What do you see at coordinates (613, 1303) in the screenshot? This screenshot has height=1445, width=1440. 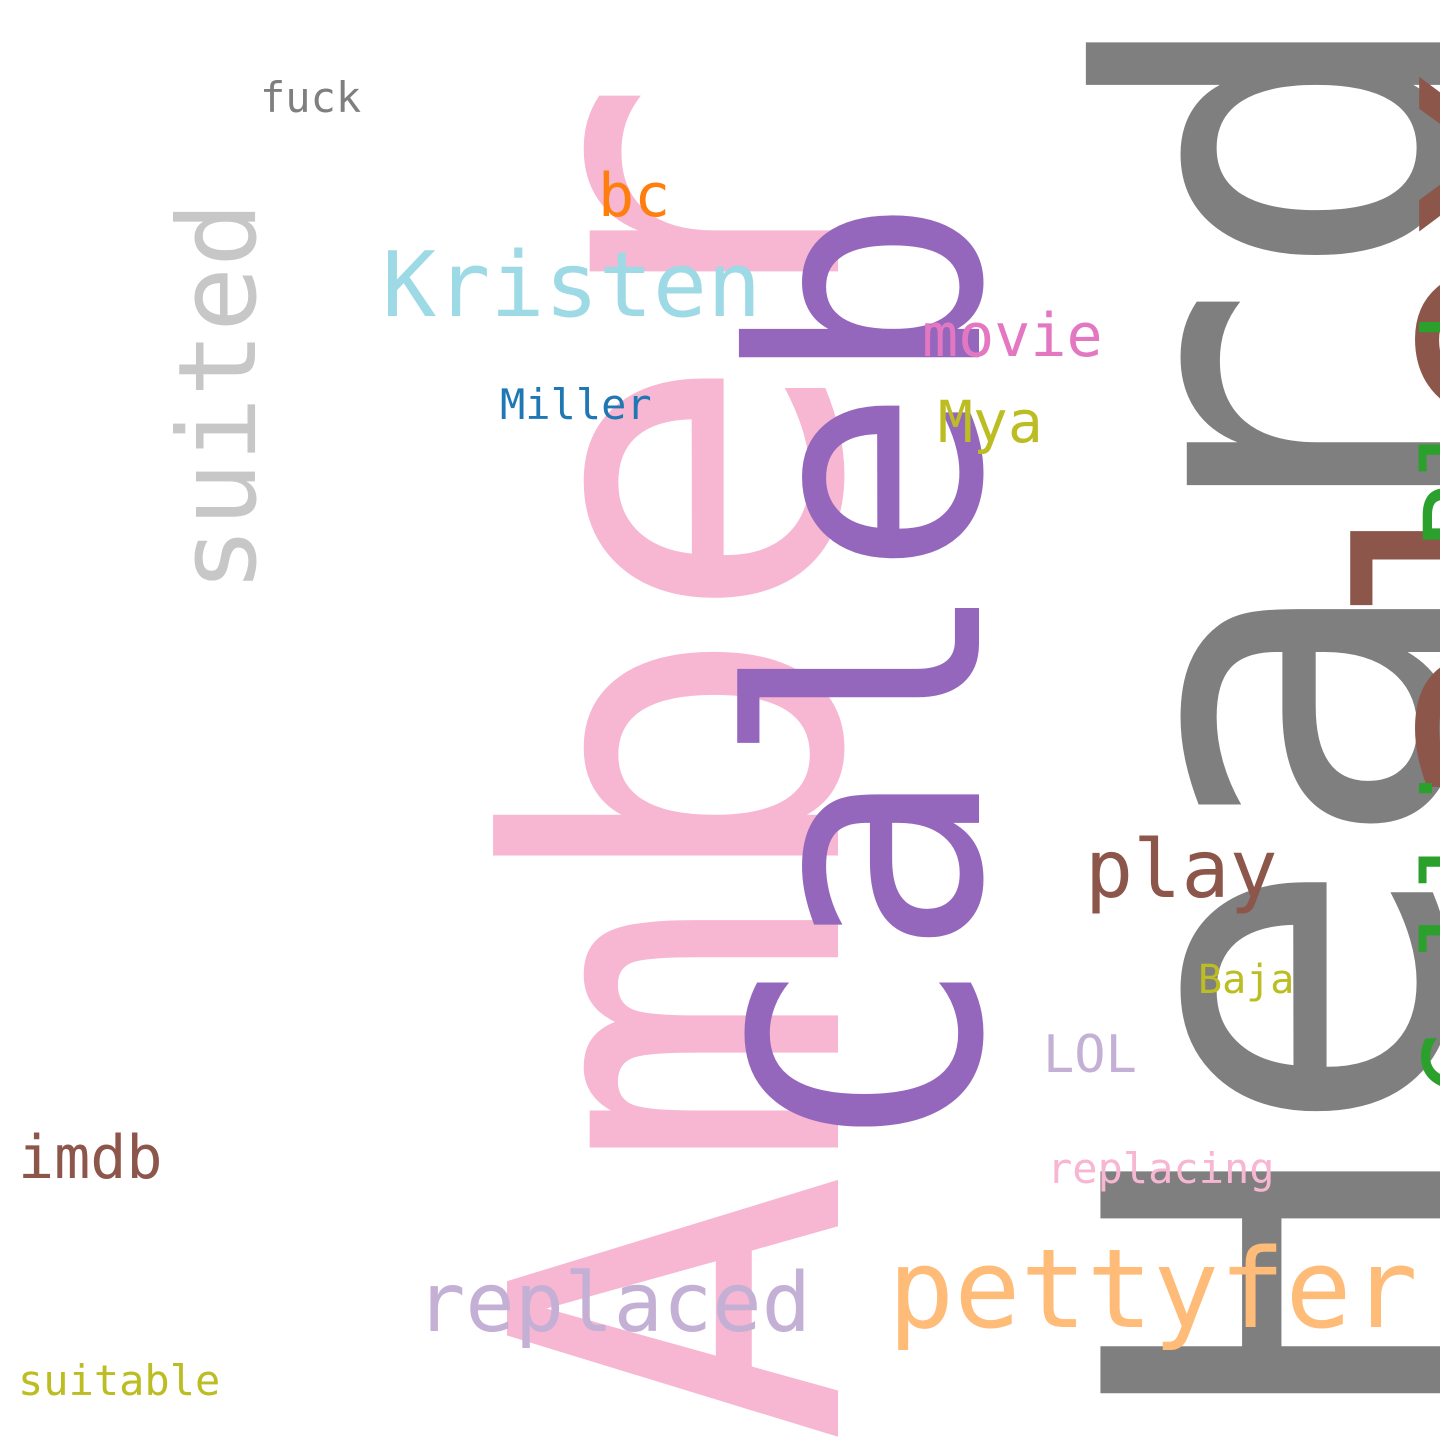 I see `word-replaced: replaced` at bounding box center [613, 1303].